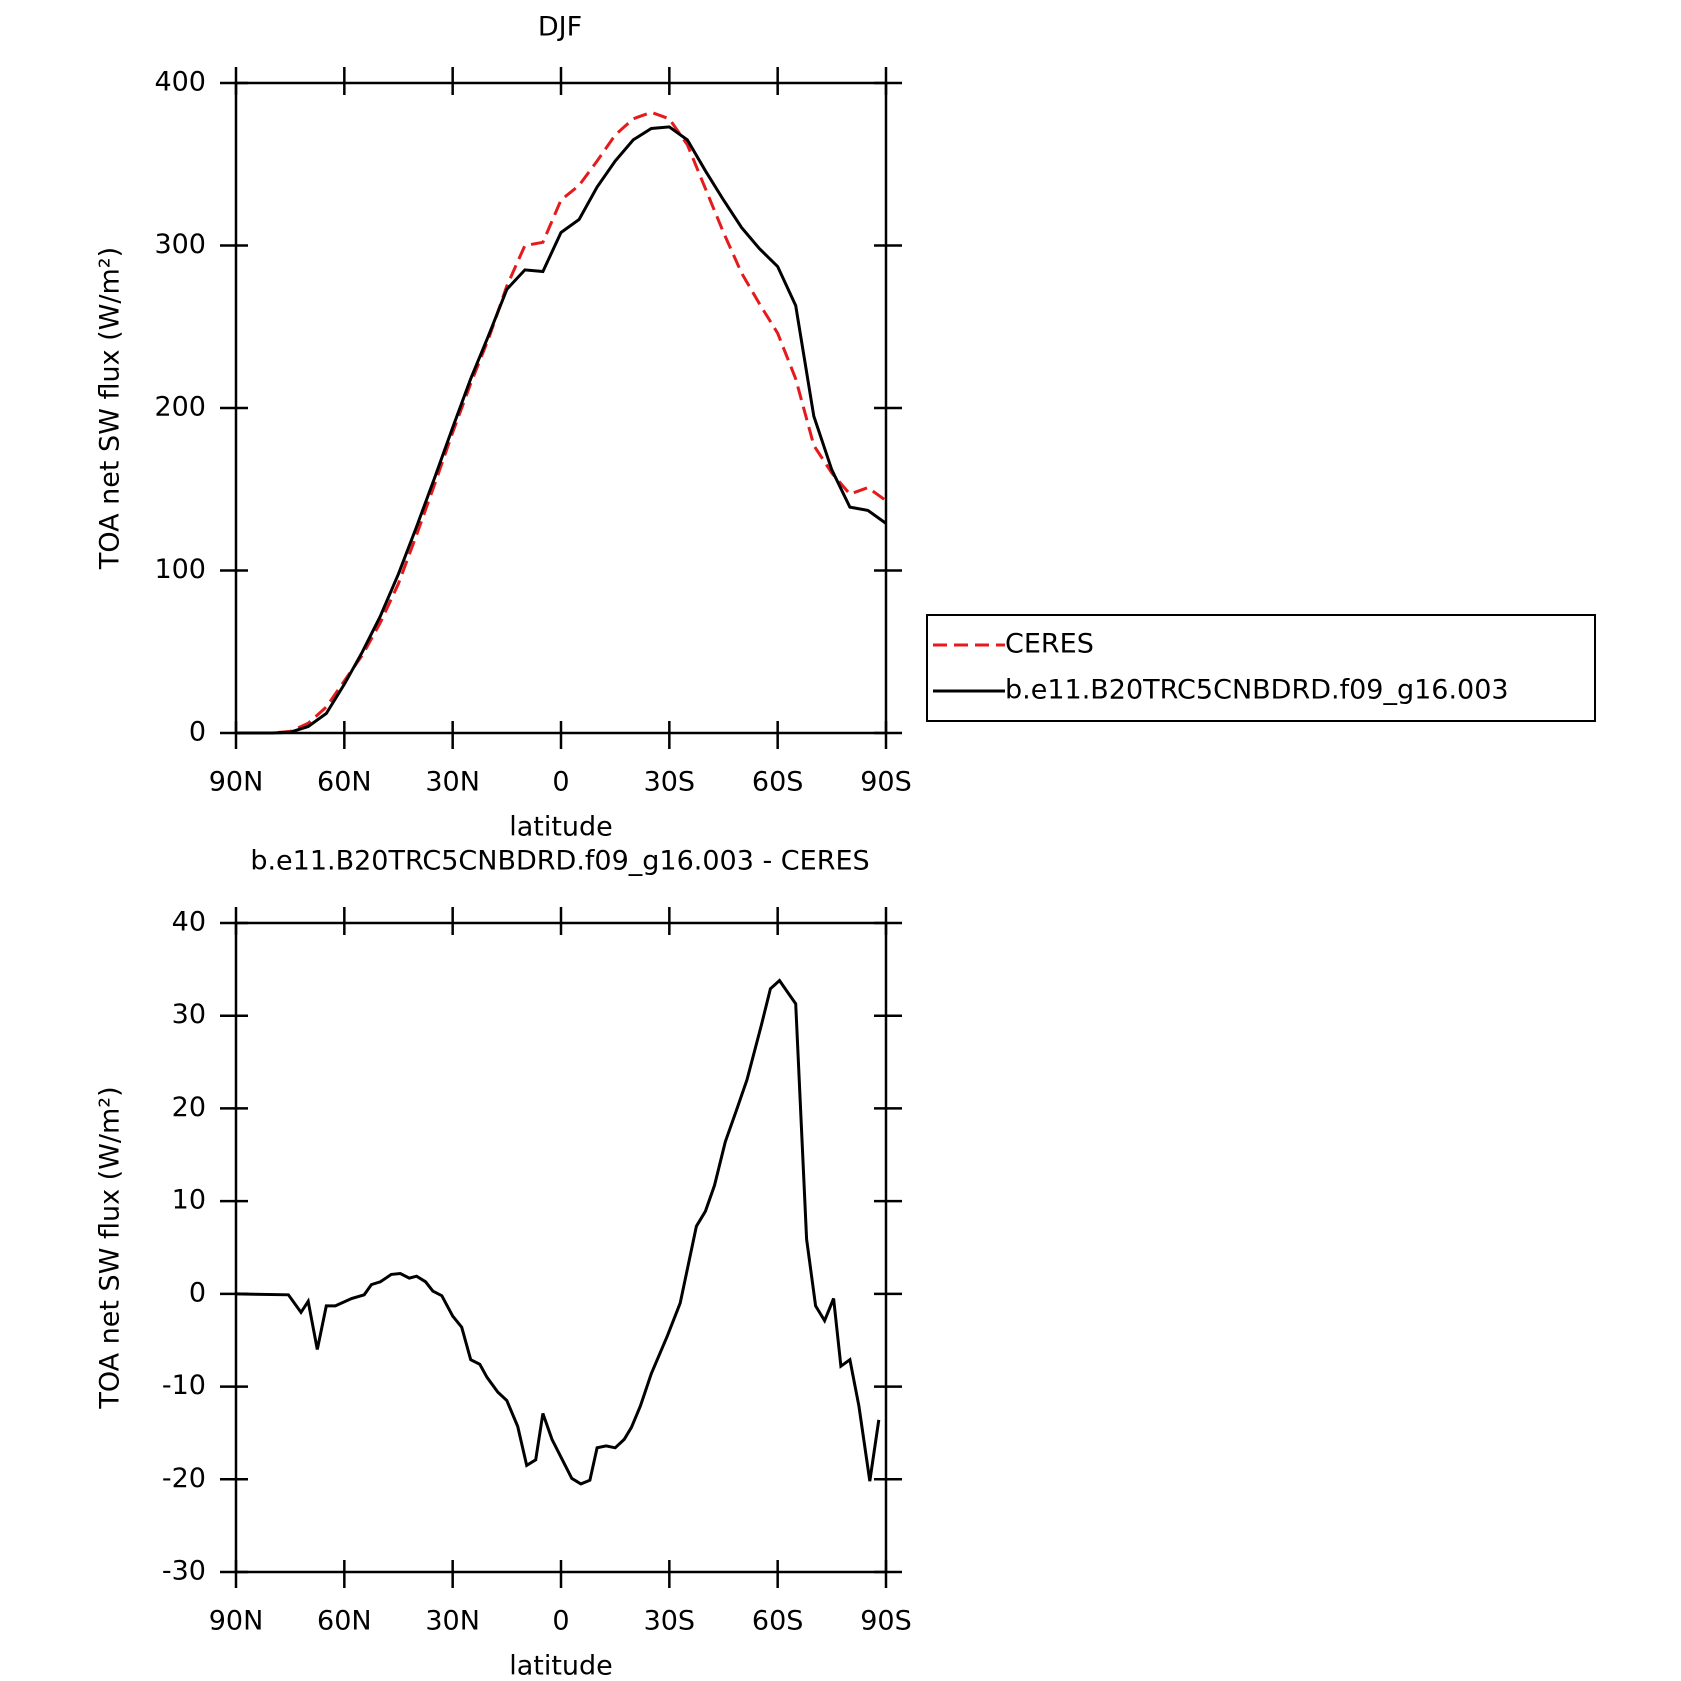 The width and height of the screenshot is (1681, 1681). What do you see at coordinates (1261, 668) in the screenshot?
I see `legend-box` at bounding box center [1261, 668].